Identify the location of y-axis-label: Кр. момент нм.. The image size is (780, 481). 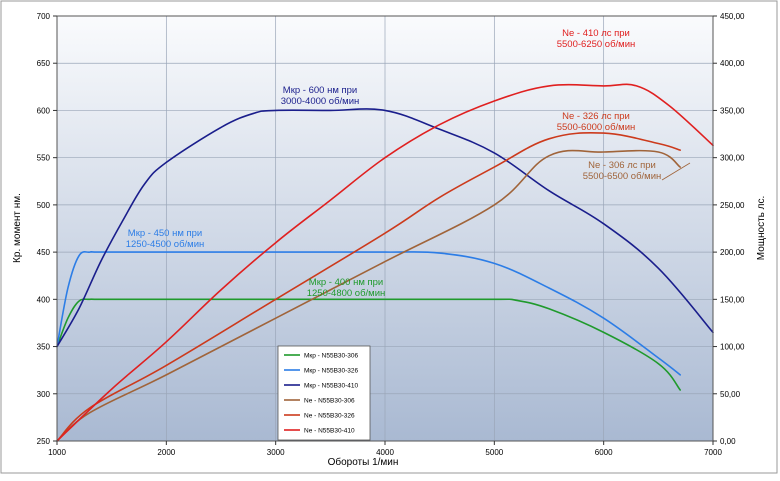
(17, 228).